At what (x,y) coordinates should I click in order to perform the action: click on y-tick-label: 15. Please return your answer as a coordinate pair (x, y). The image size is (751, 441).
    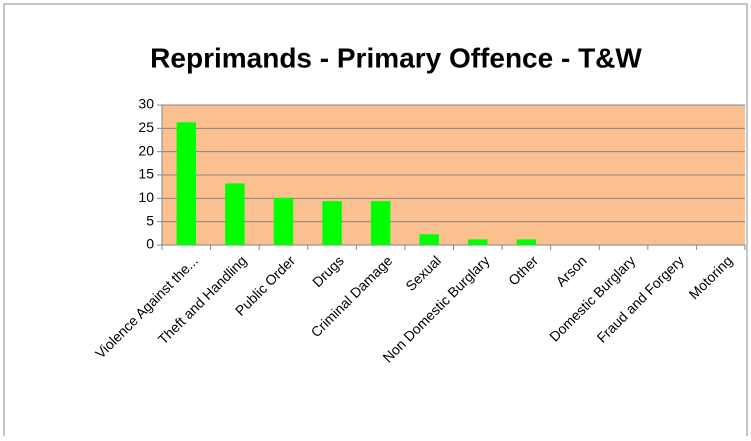
    Looking at the image, I should click on (146, 174).